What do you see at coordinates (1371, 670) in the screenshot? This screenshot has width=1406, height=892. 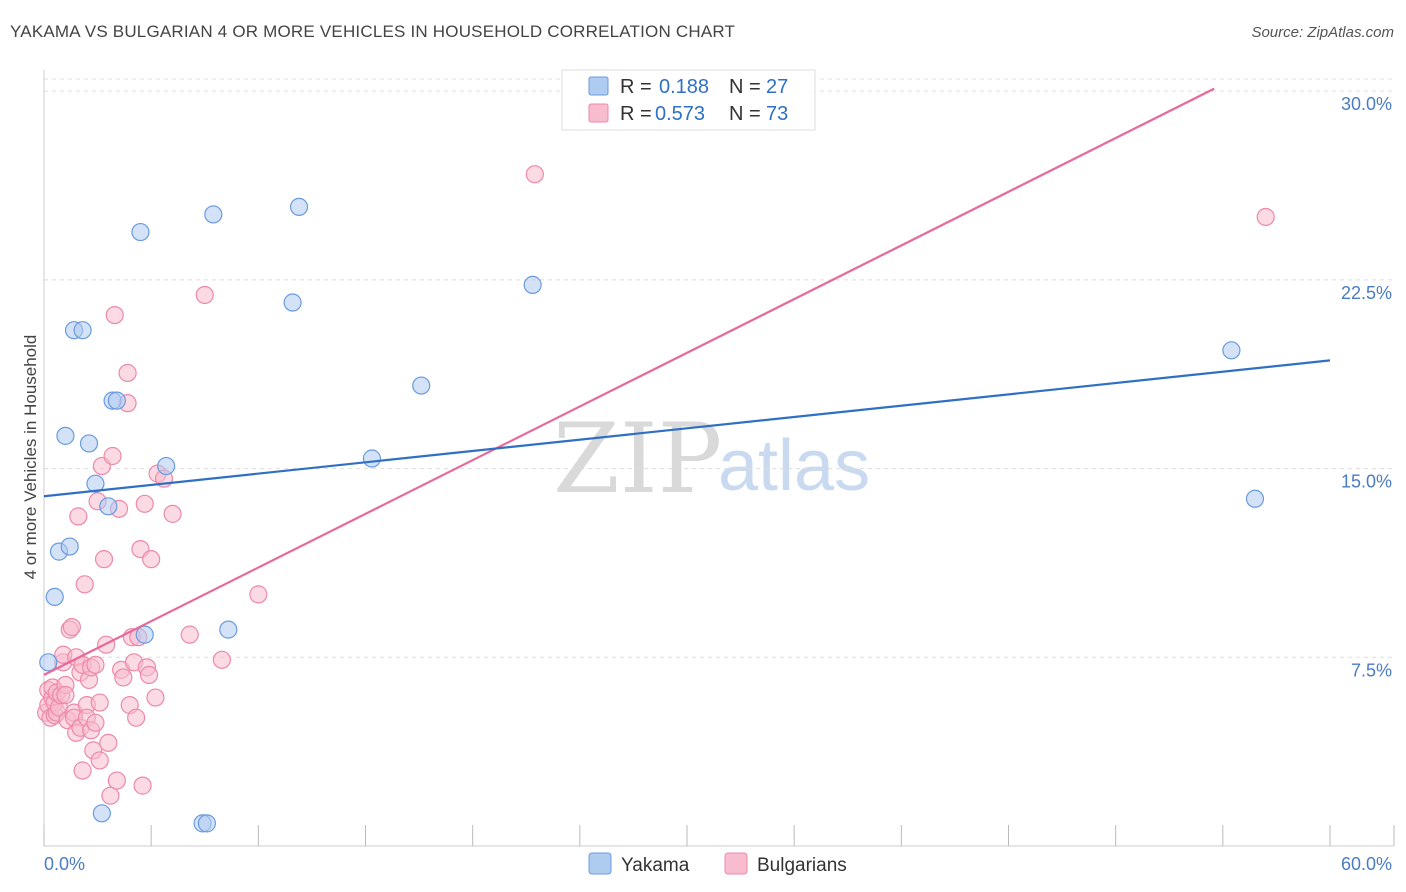 I see `y-tick-label: 7.5%` at bounding box center [1371, 670].